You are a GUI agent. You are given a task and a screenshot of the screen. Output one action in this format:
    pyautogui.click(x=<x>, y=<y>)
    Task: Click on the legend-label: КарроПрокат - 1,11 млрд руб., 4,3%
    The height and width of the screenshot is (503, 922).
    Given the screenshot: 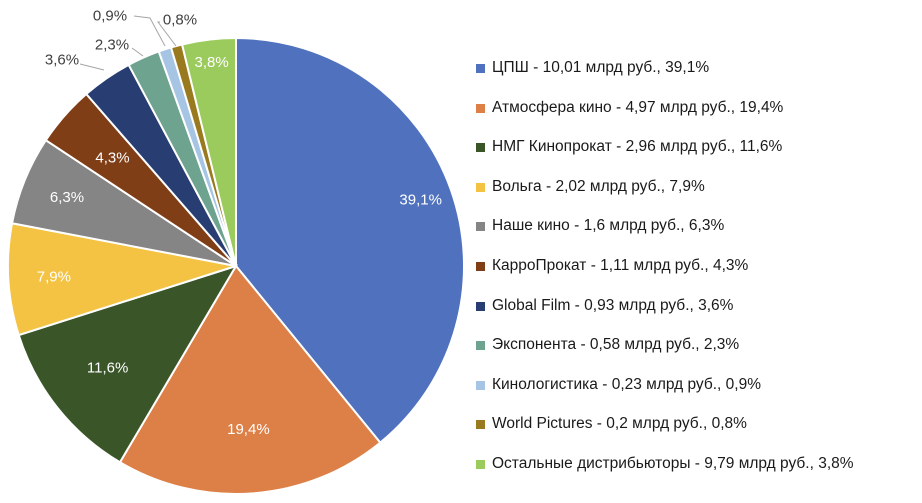 What is the action you would take?
    pyautogui.click(x=620, y=265)
    